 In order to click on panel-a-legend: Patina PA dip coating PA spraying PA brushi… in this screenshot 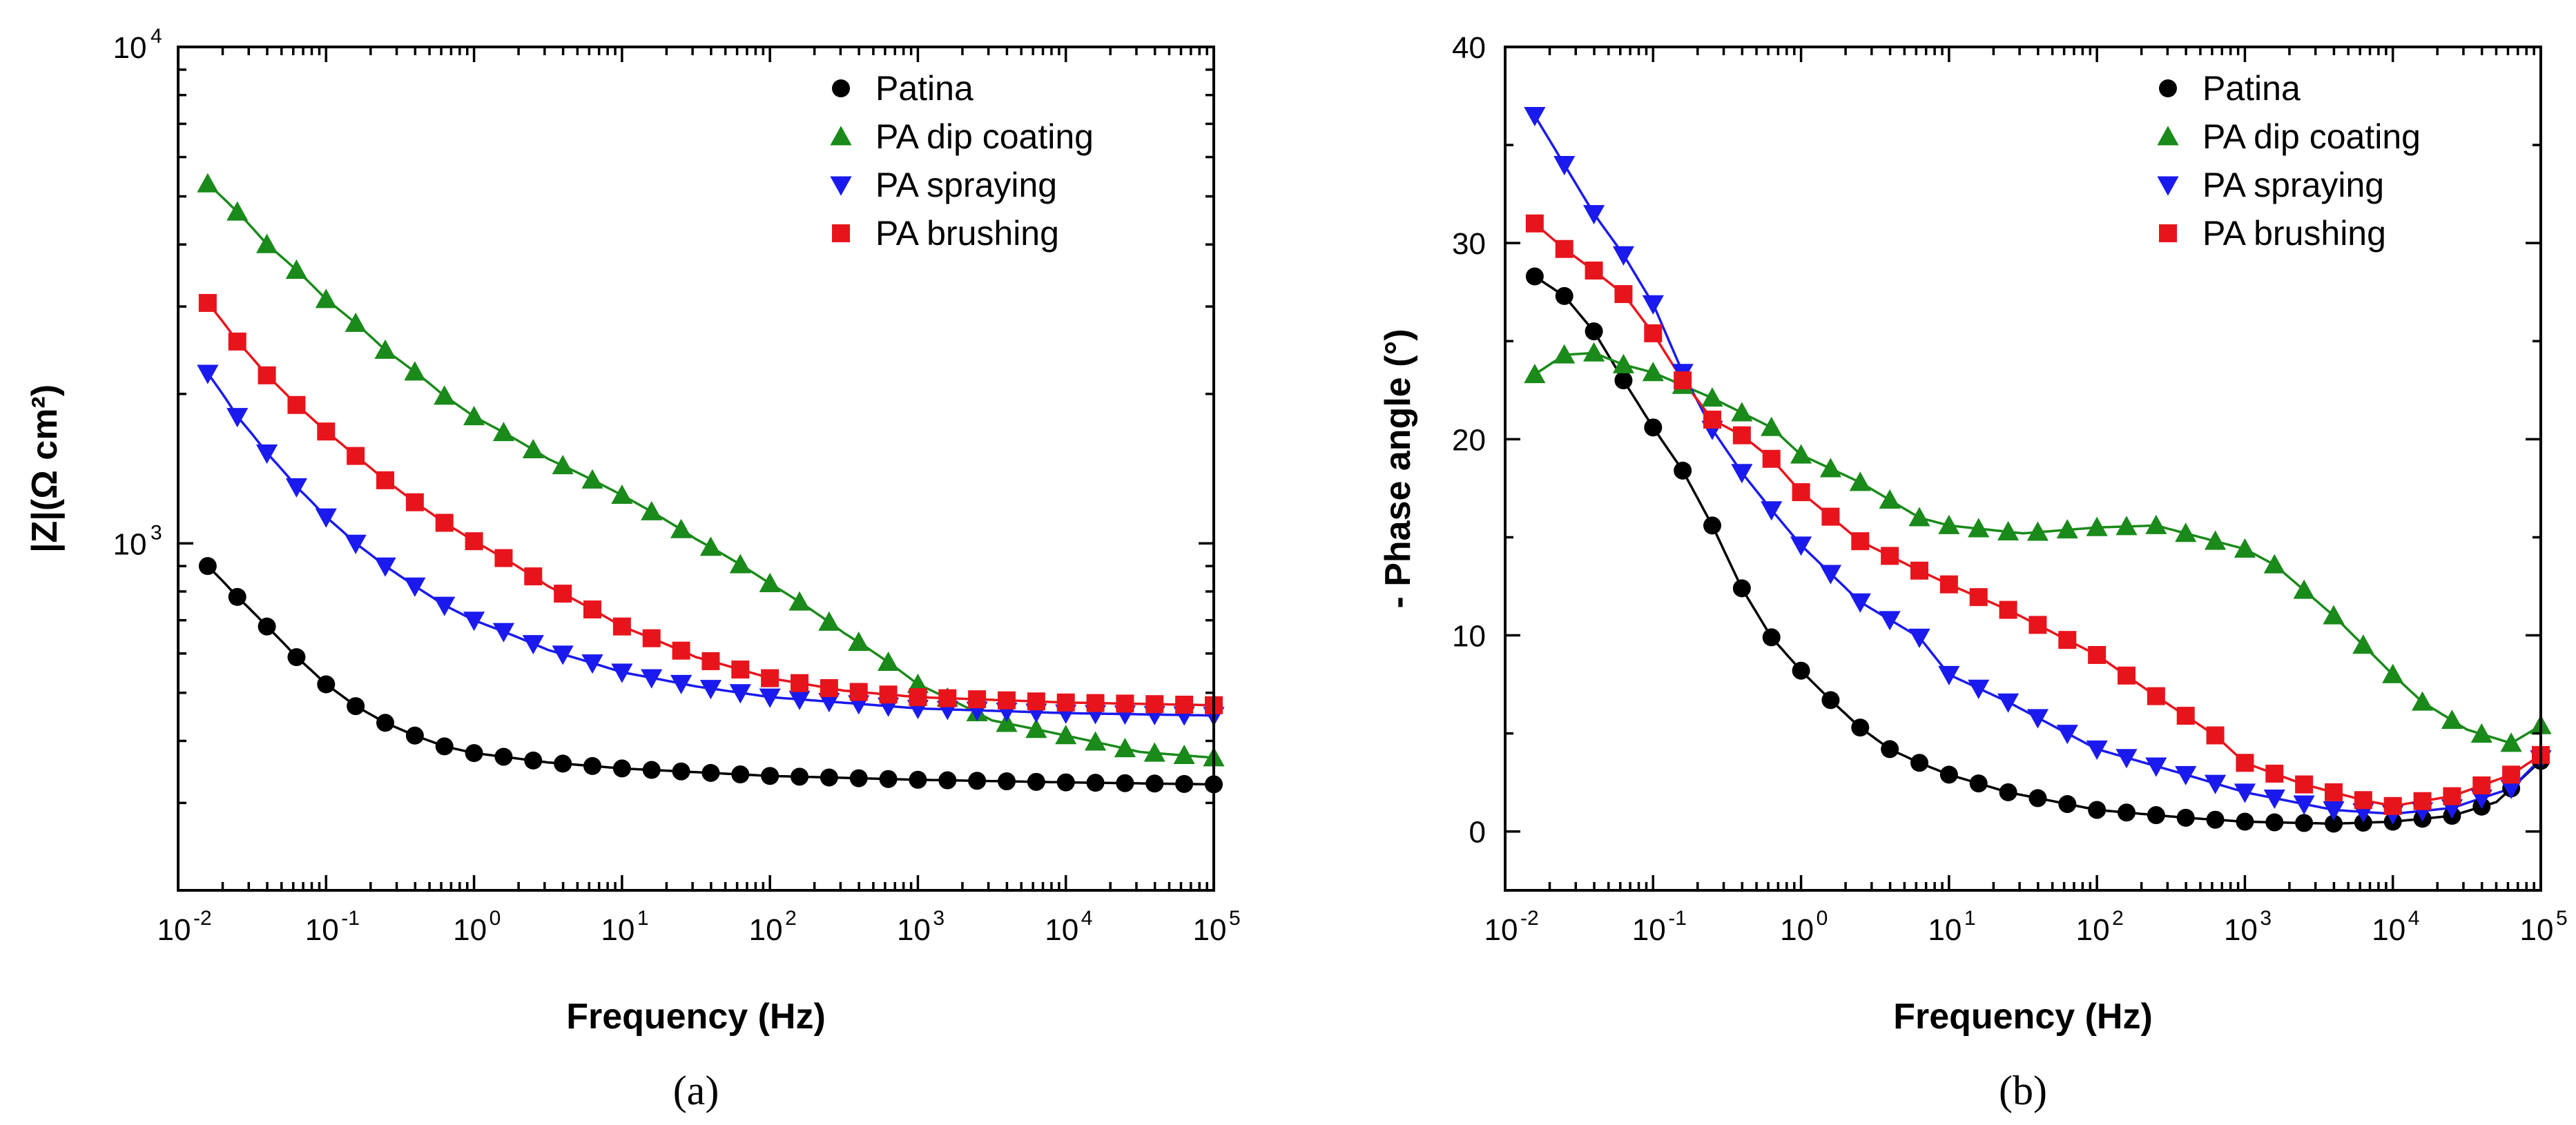, I will do `click(962, 161)`.